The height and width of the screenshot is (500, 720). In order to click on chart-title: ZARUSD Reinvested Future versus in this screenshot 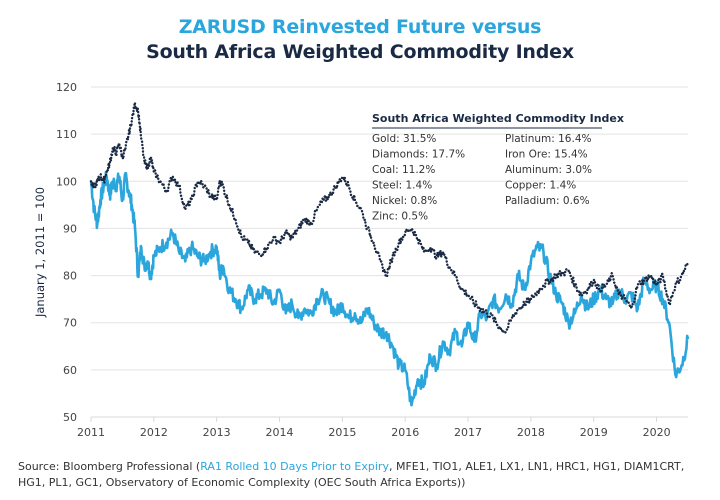, I will do `click(360, 27)`.